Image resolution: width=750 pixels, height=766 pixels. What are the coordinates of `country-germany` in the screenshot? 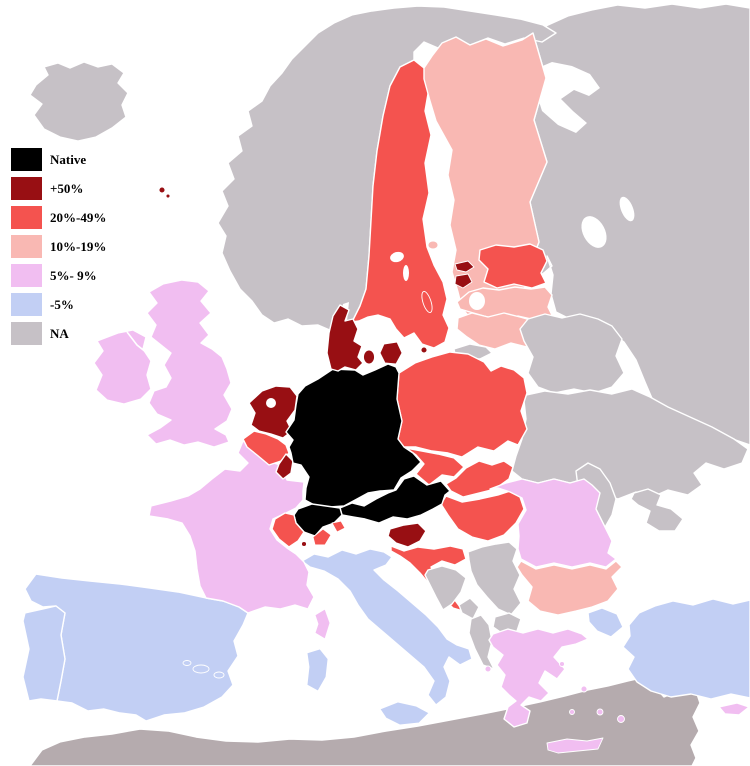 It's located at (353, 435).